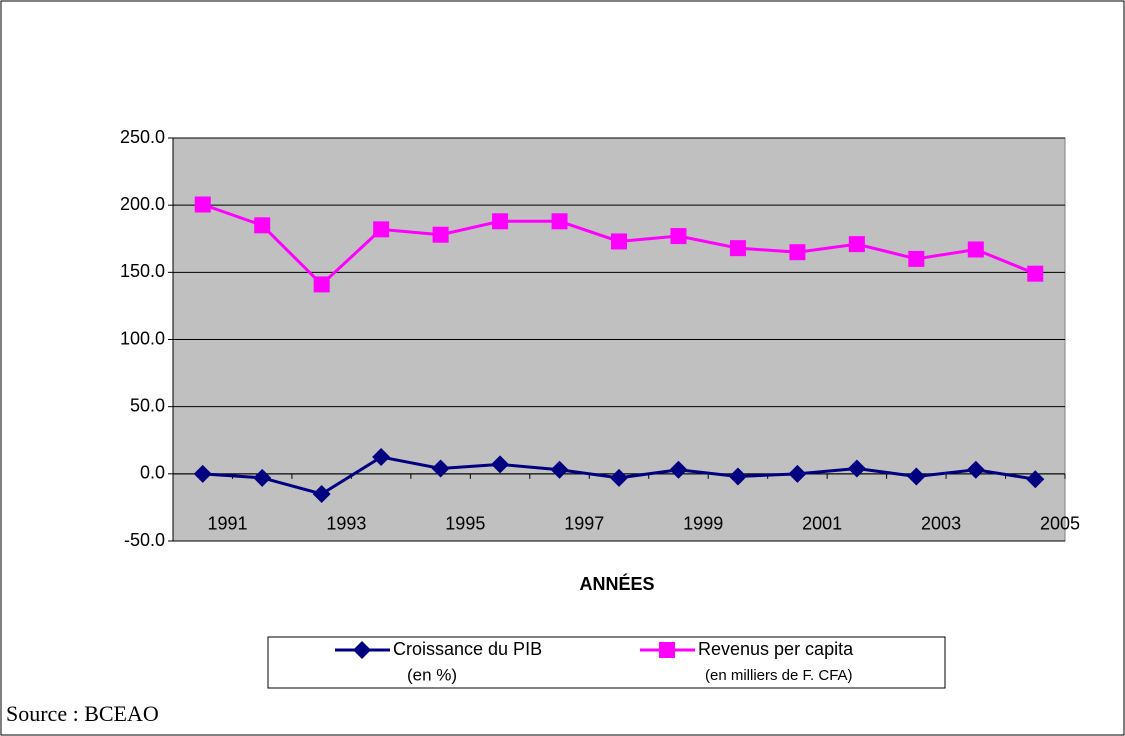  I want to click on y-tick-label: 200.0, so click(142, 204).